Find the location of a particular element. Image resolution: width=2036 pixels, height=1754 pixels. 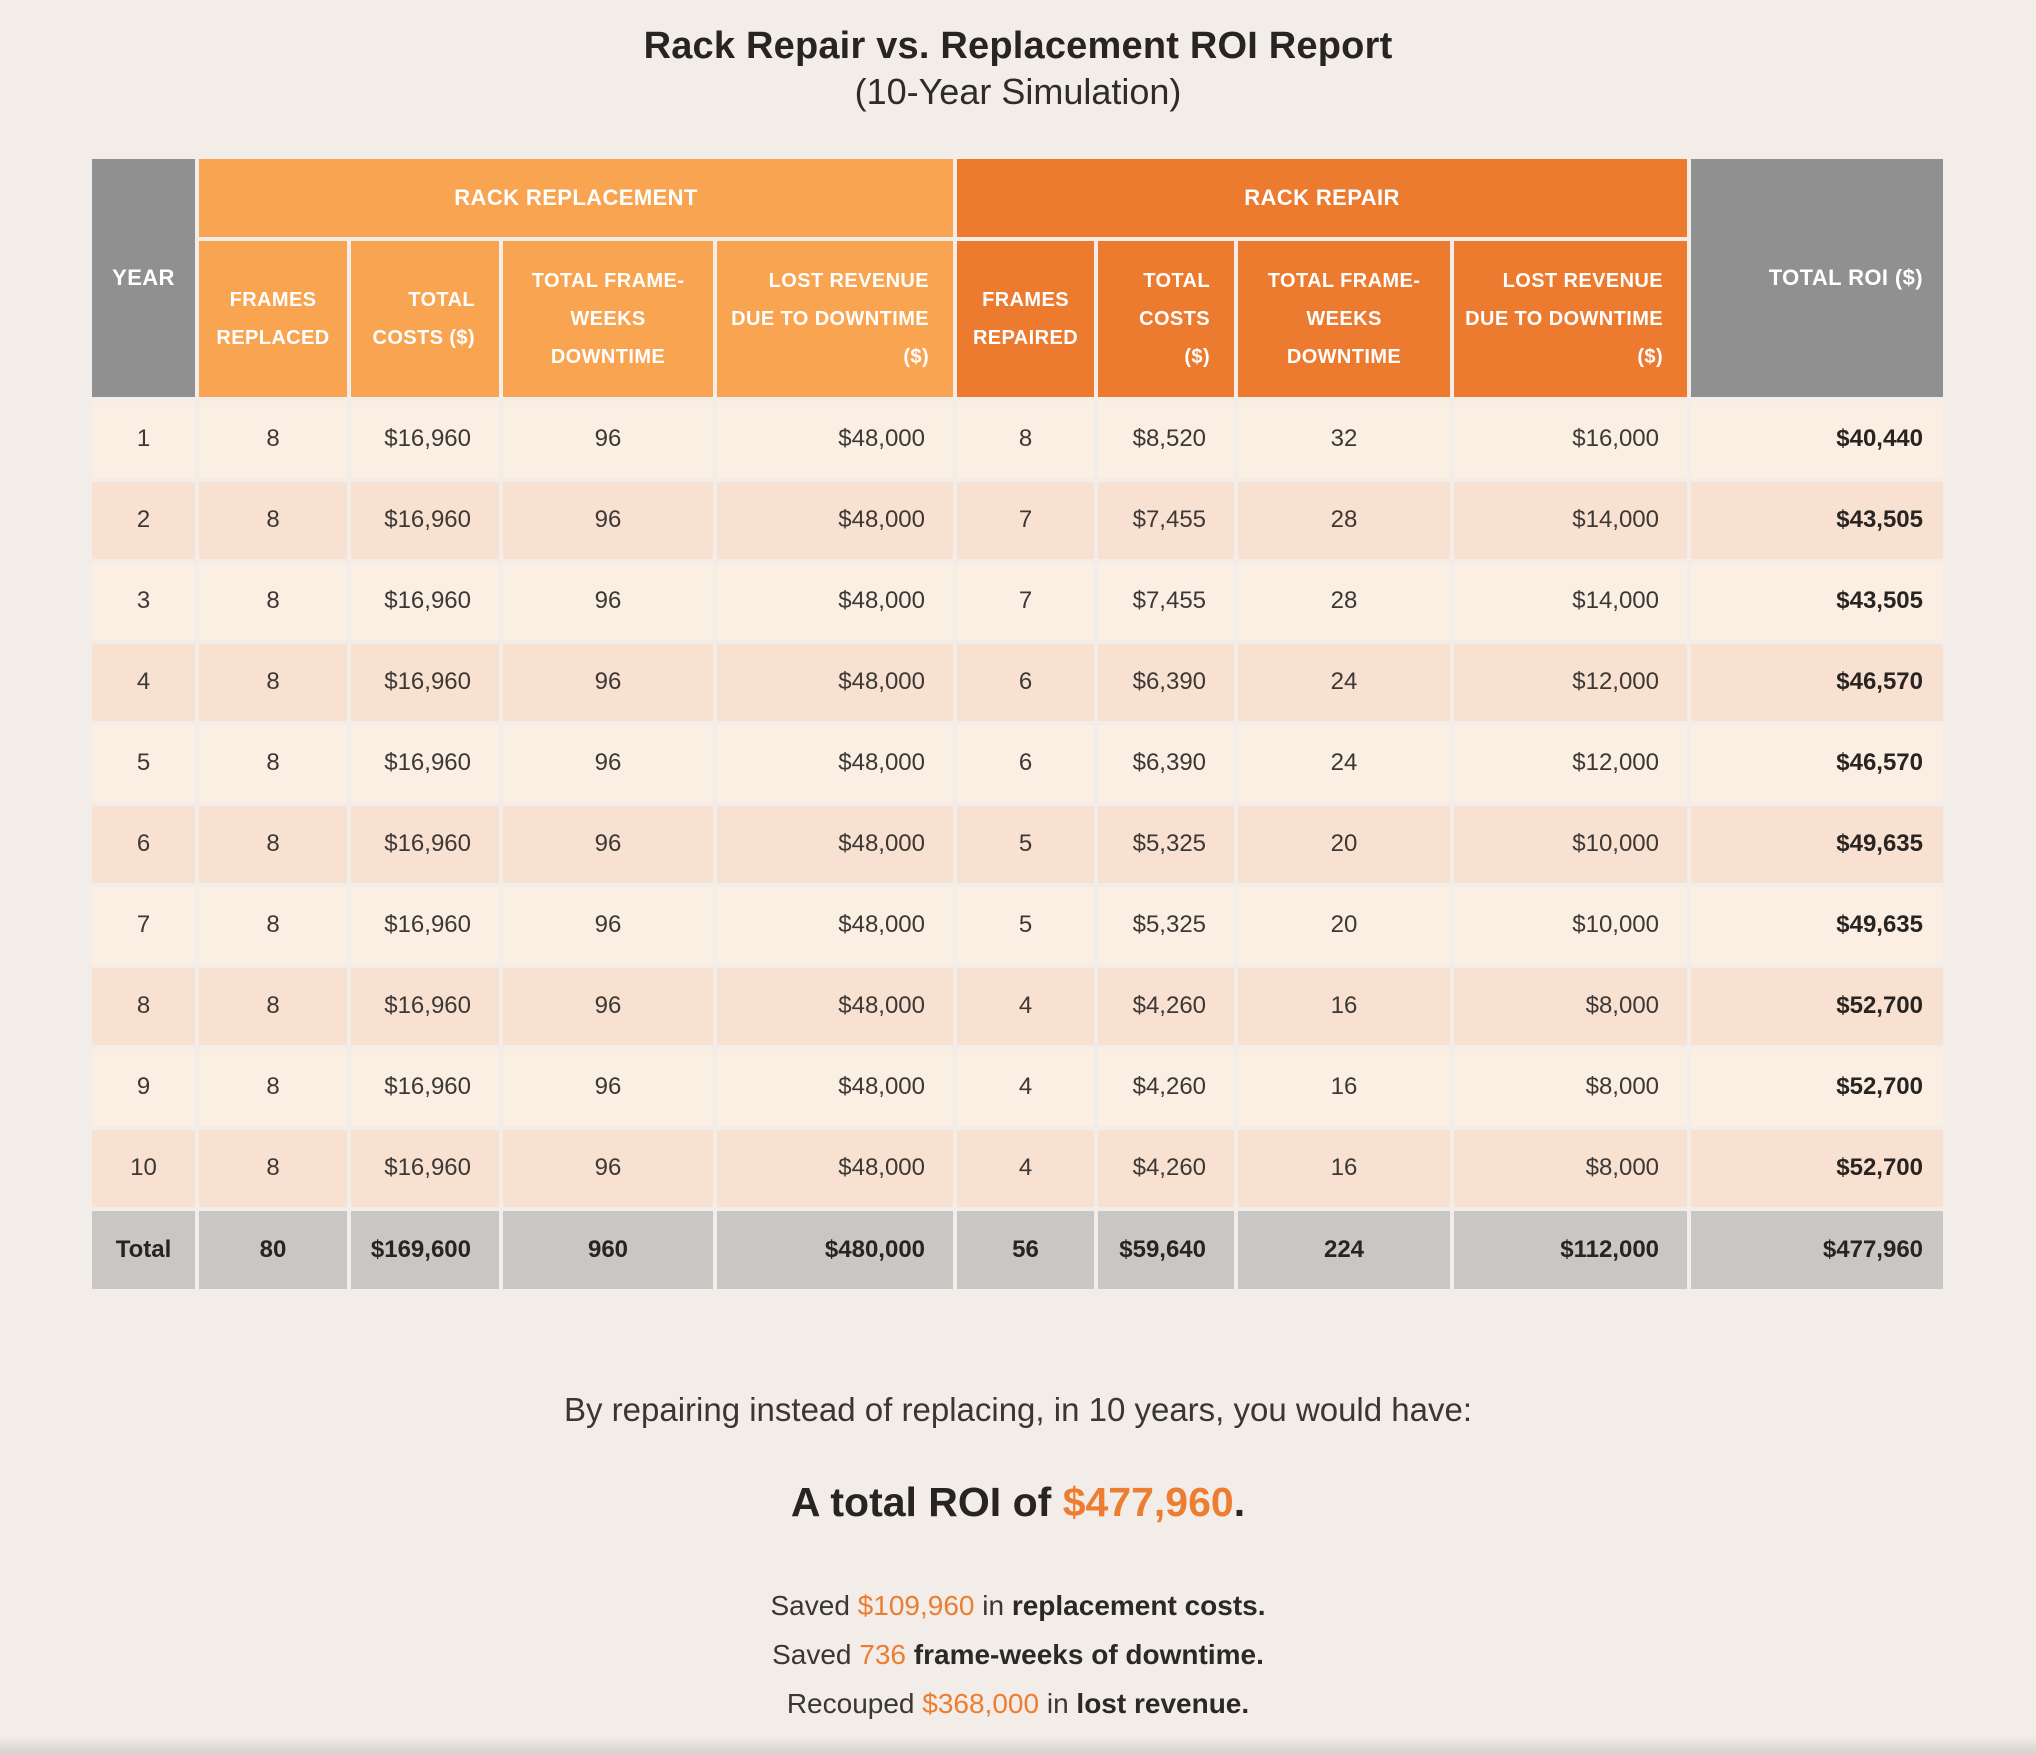

repair-frame-weeks-header: TOTAL FRAME- WEEKS DOWNTIME is located at coordinates (1344, 318).